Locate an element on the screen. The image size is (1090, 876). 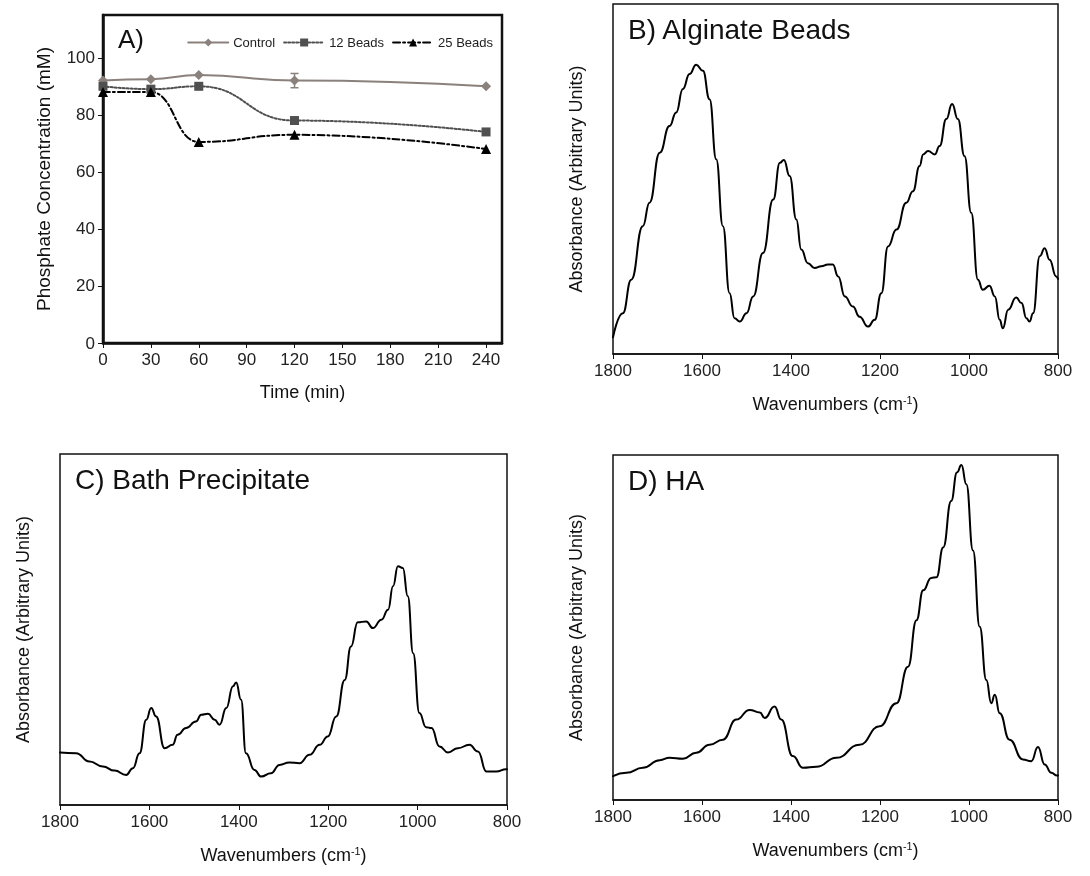
y-tick-label: 80 is located at coordinates (85, 115).